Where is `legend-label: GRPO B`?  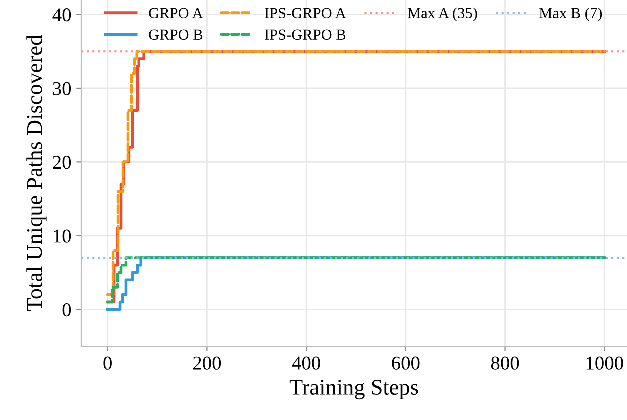 legend-label: GRPO B is located at coordinates (176, 35).